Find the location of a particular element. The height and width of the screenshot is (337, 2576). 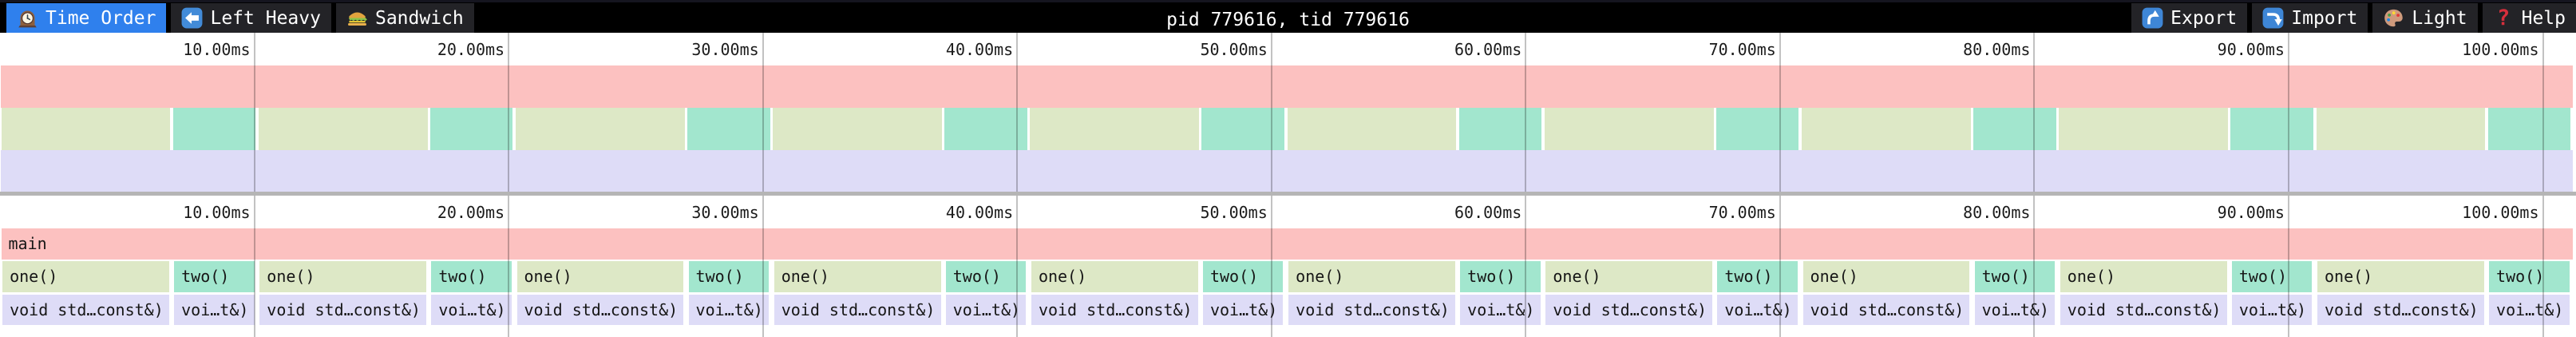

minimap-divider is located at coordinates (1288, 194).